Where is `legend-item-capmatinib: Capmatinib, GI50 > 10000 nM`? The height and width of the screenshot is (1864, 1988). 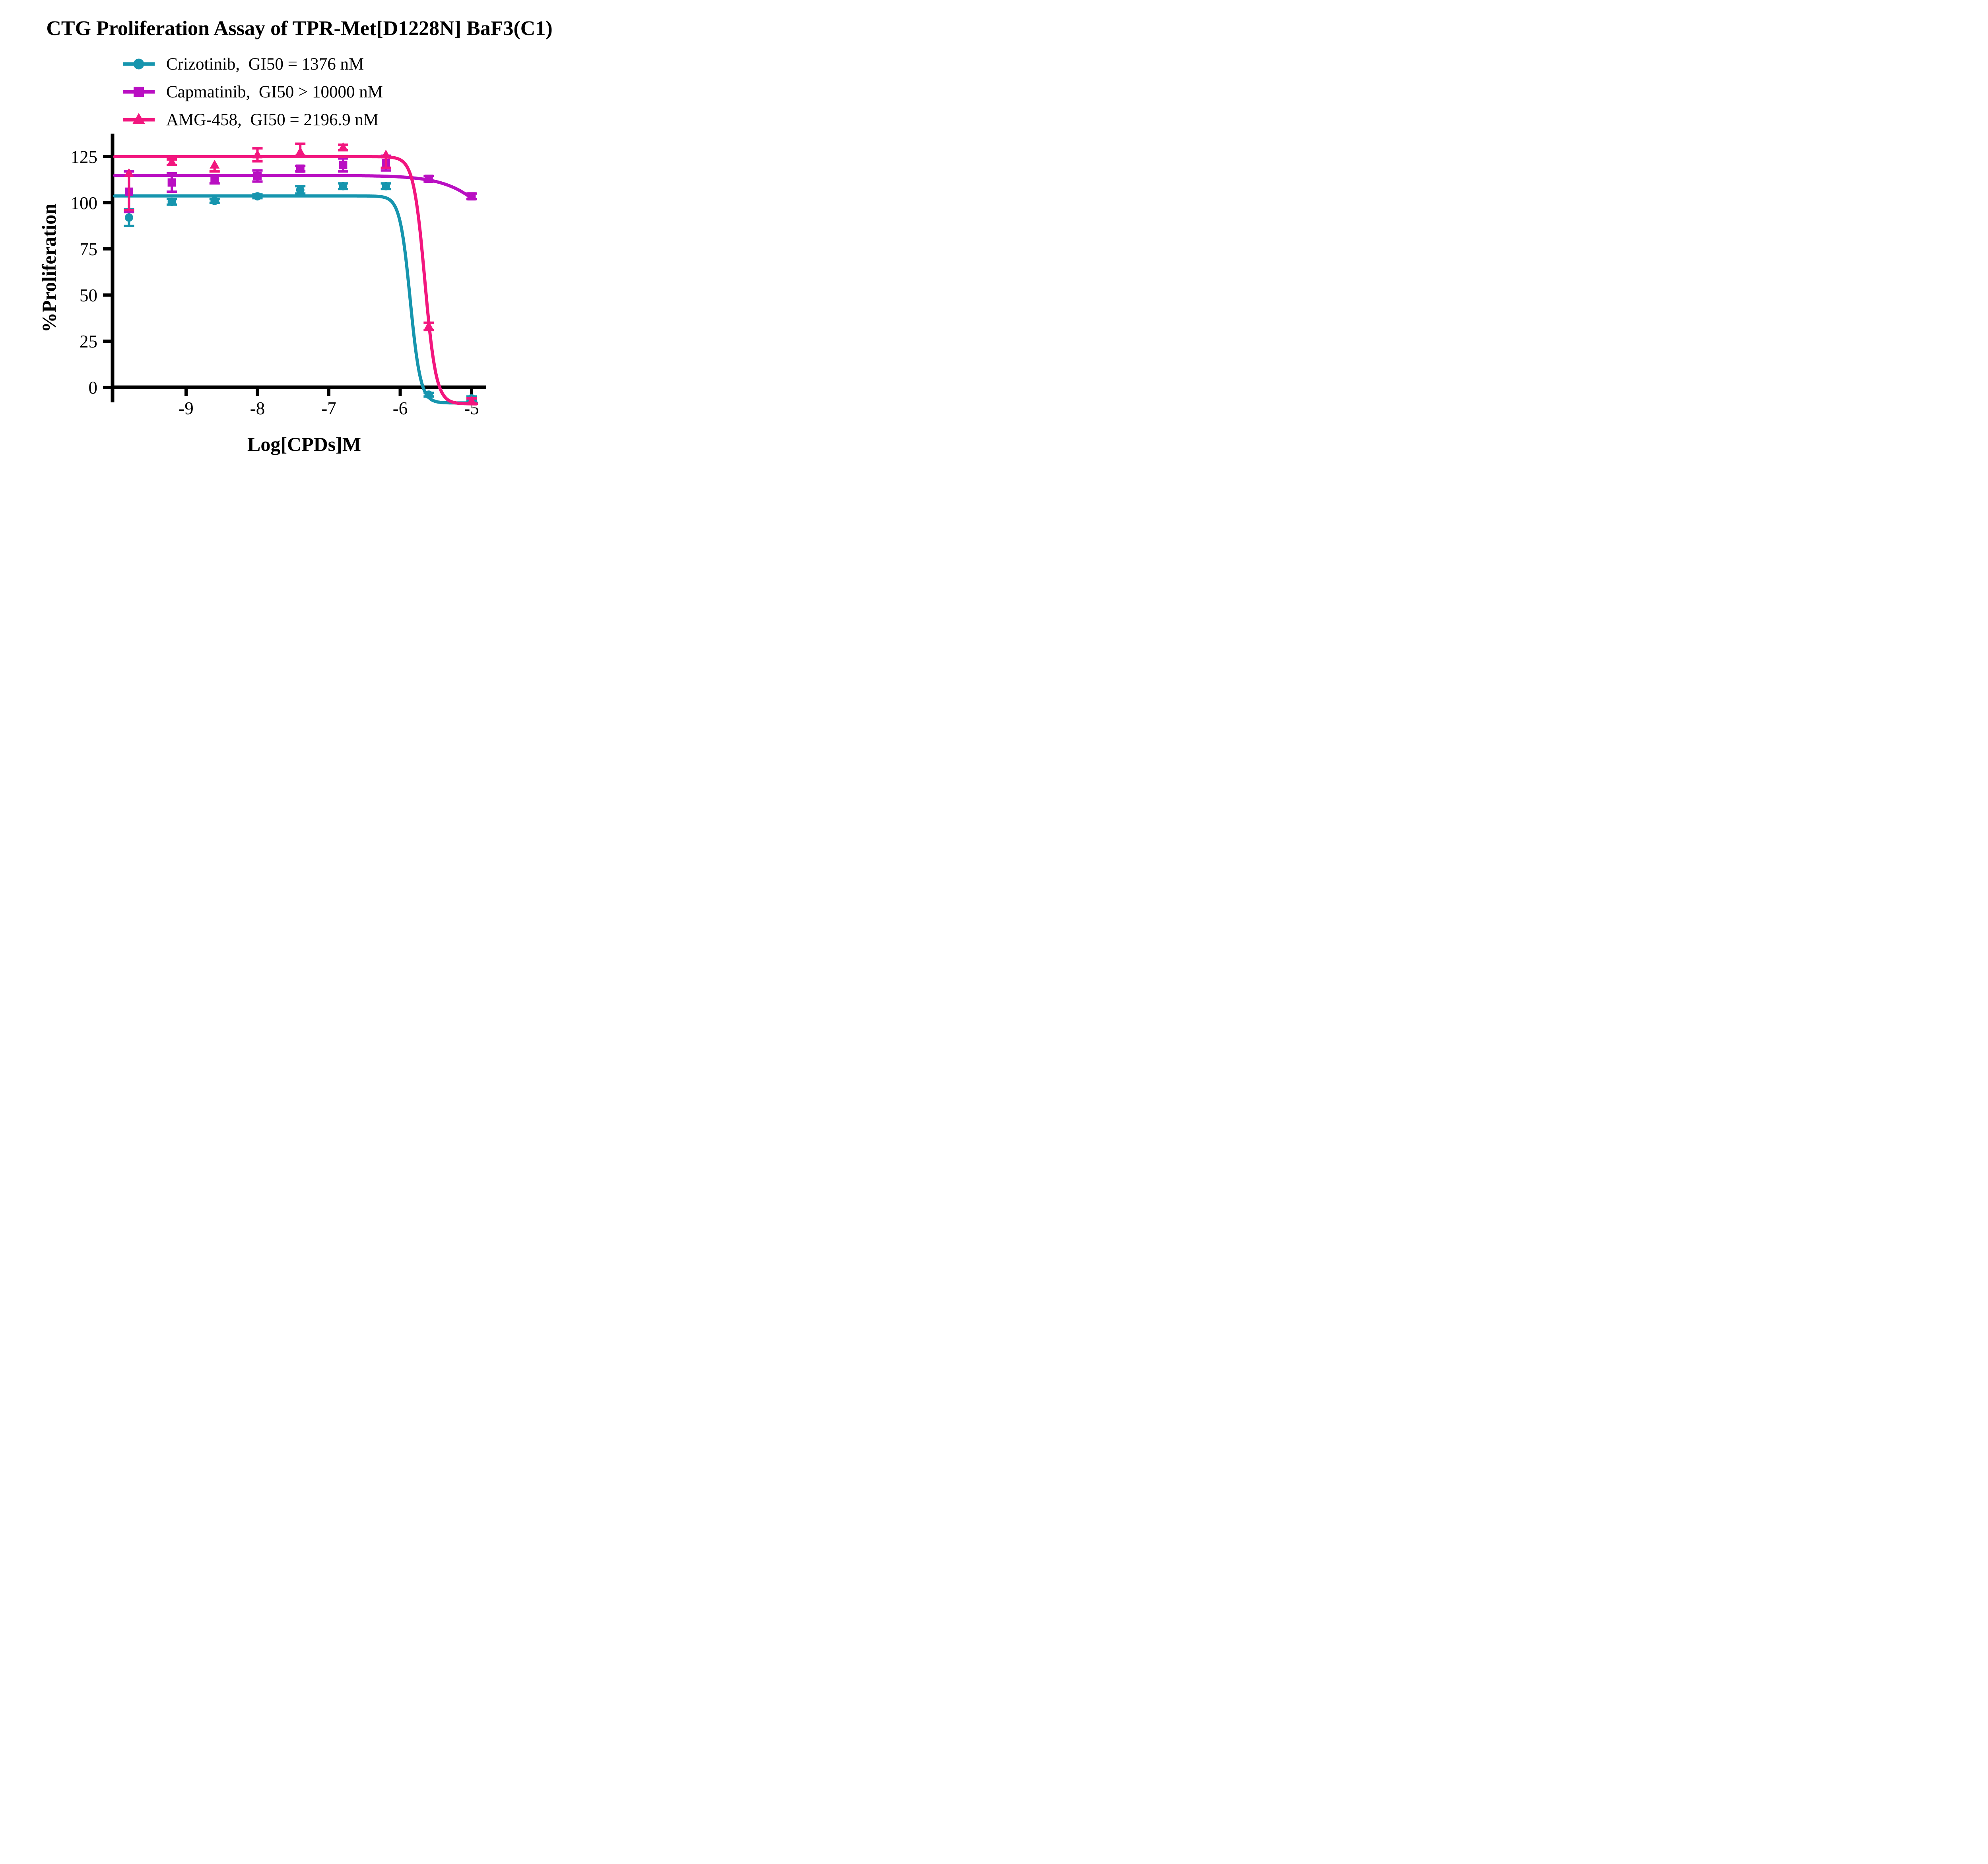 legend-item-capmatinib: Capmatinib, GI50 > 10000 nM is located at coordinates (252, 92).